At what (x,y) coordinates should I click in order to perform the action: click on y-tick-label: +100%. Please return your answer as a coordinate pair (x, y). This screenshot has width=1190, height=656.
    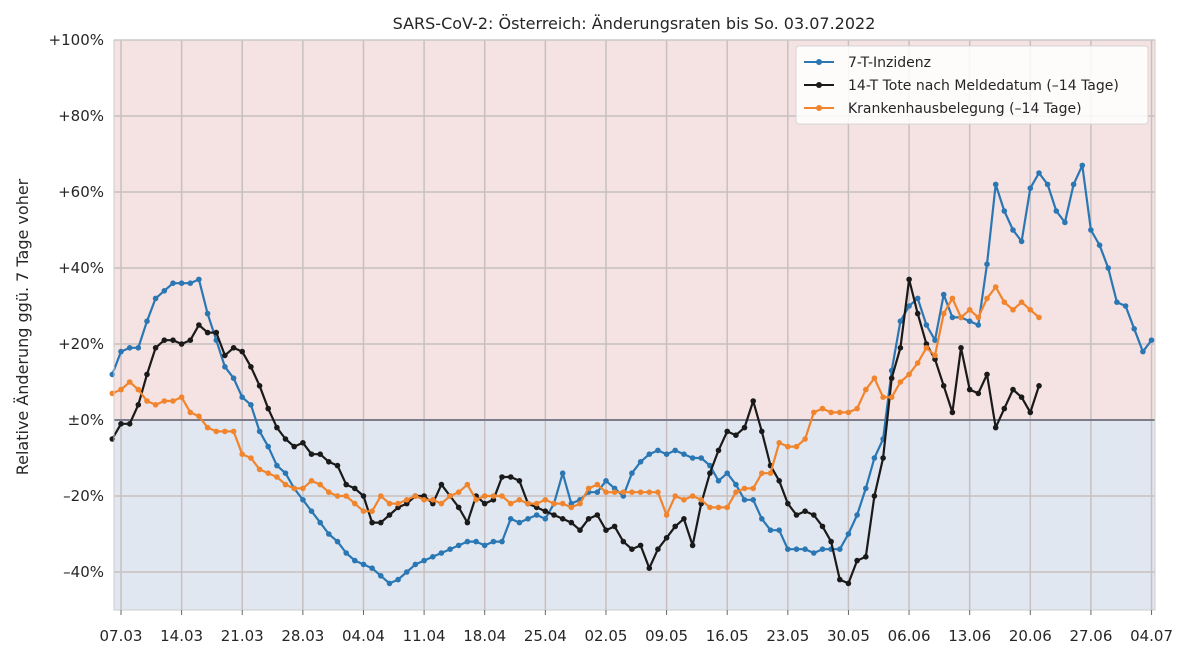
    Looking at the image, I should click on (76, 40).